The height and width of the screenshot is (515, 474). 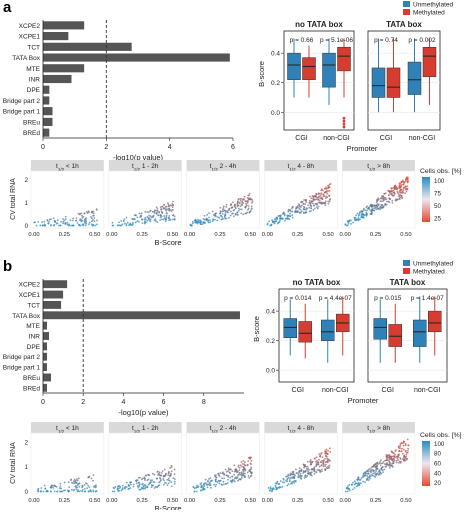 I want to click on box-methylated, so click(x=429, y=62).